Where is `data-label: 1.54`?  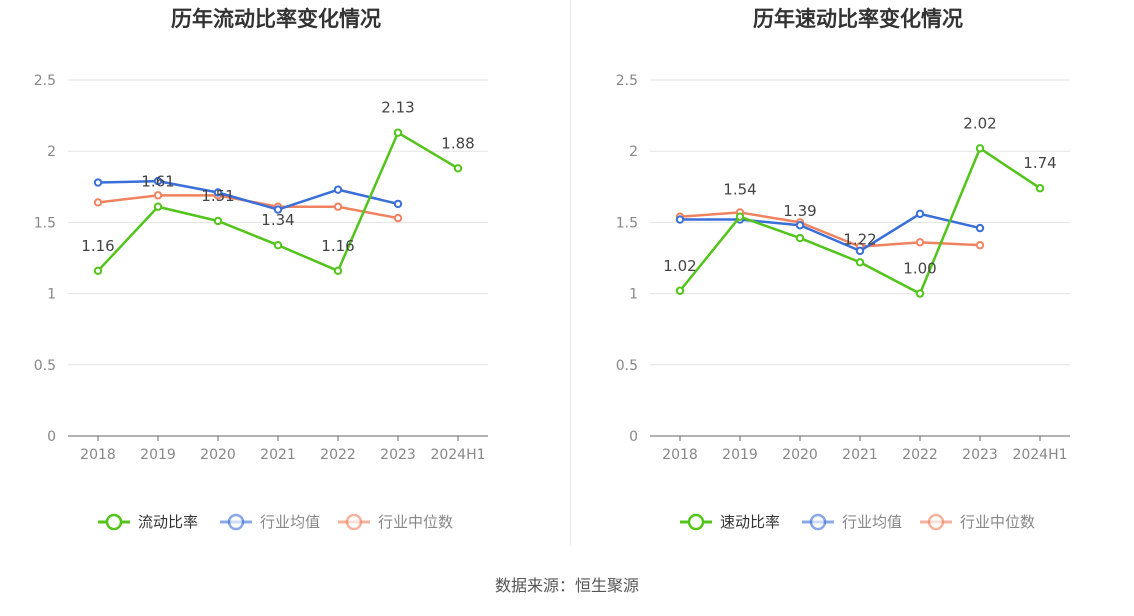
data-label: 1.54 is located at coordinates (739, 190).